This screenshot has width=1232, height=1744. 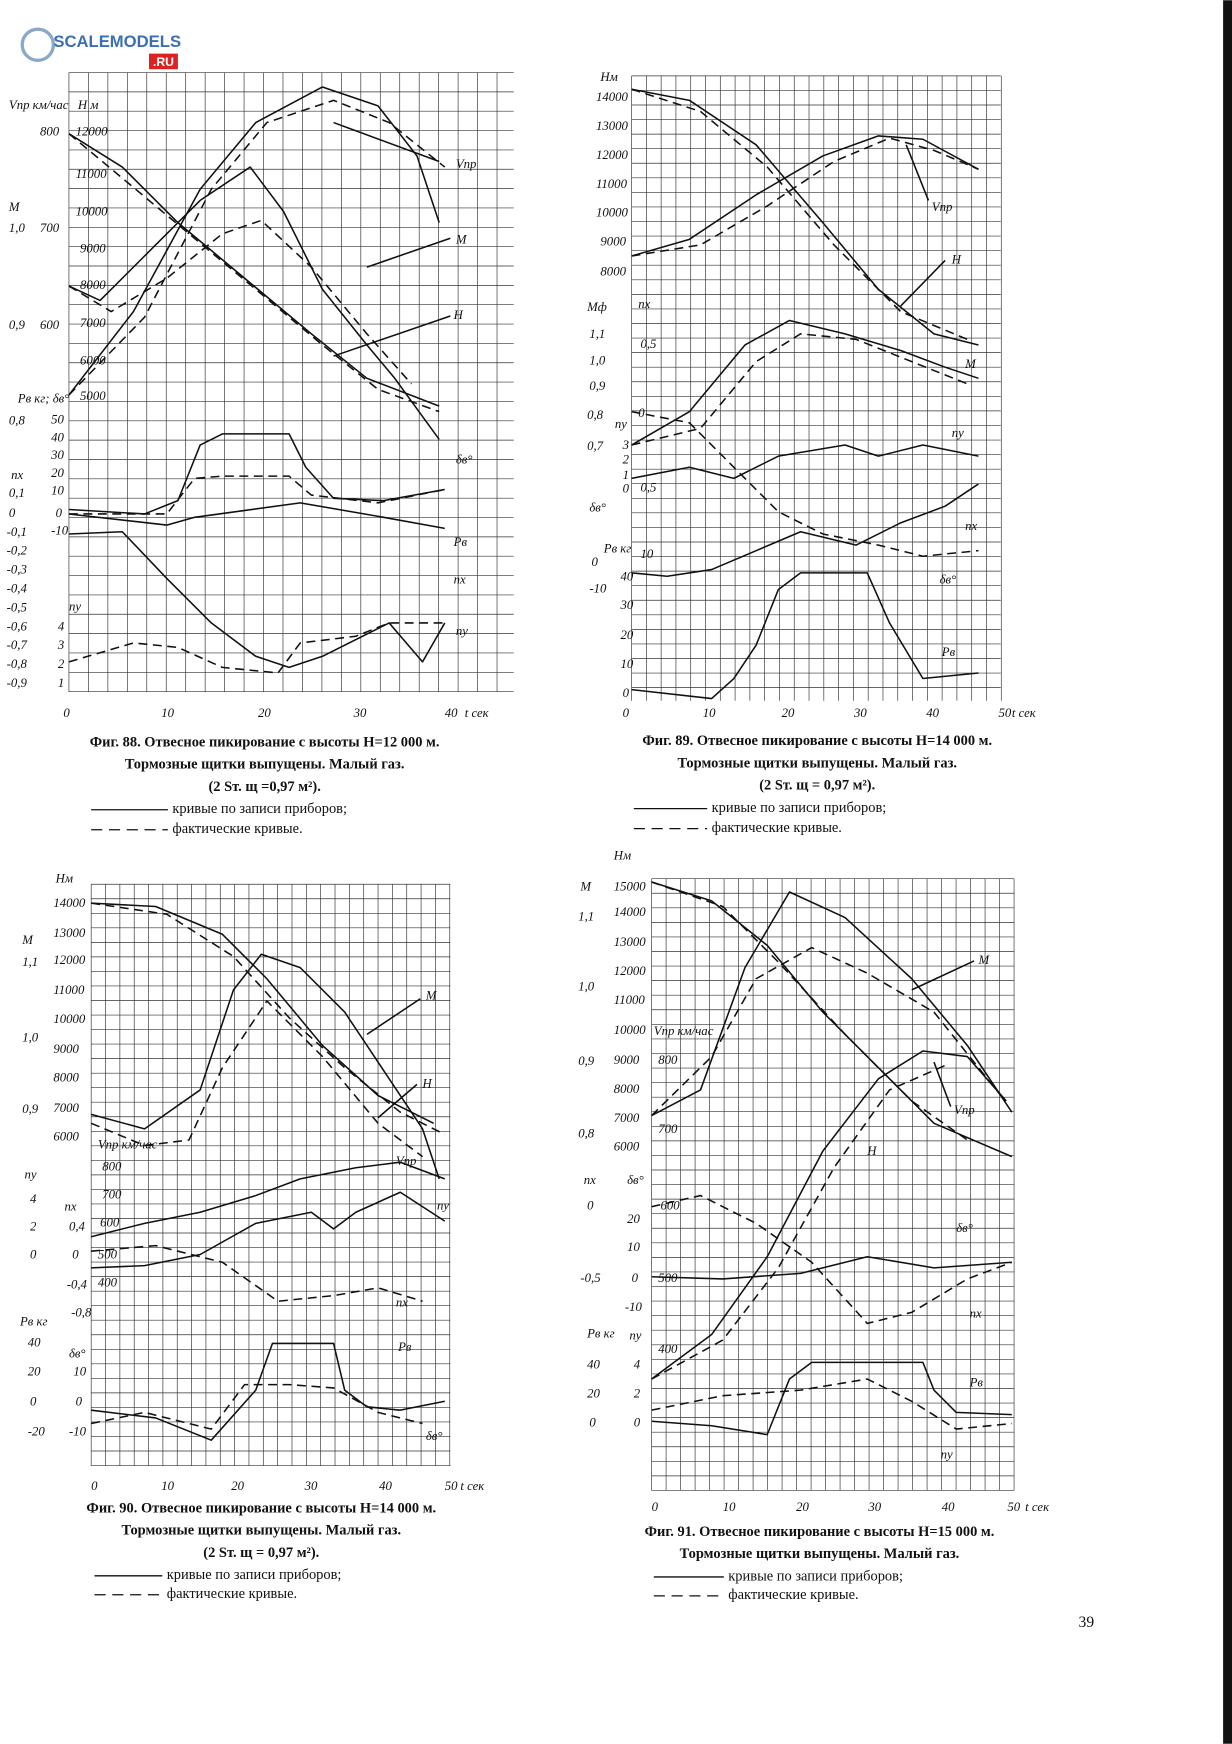 I want to click on axis-label: 12000, so click(x=92, y=132).